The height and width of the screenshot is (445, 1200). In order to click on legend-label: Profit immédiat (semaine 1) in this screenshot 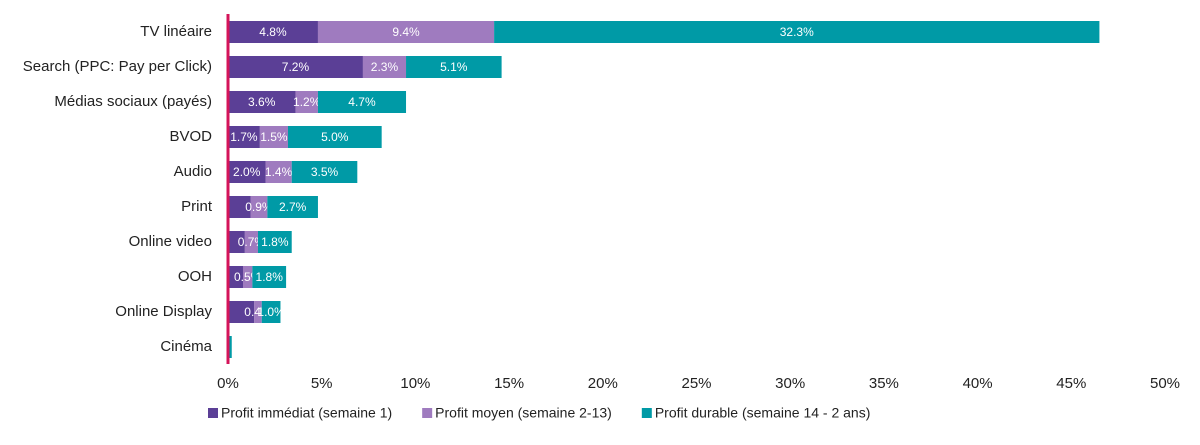, I will do `click(306, 413)`.